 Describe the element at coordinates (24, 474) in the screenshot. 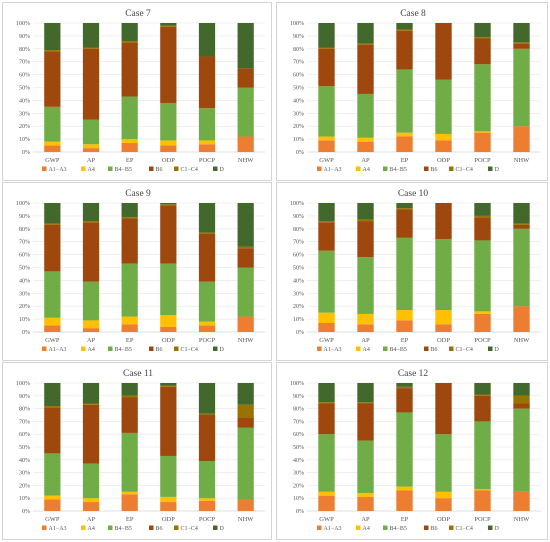

I see `y-tick-label: 30%` at that location.